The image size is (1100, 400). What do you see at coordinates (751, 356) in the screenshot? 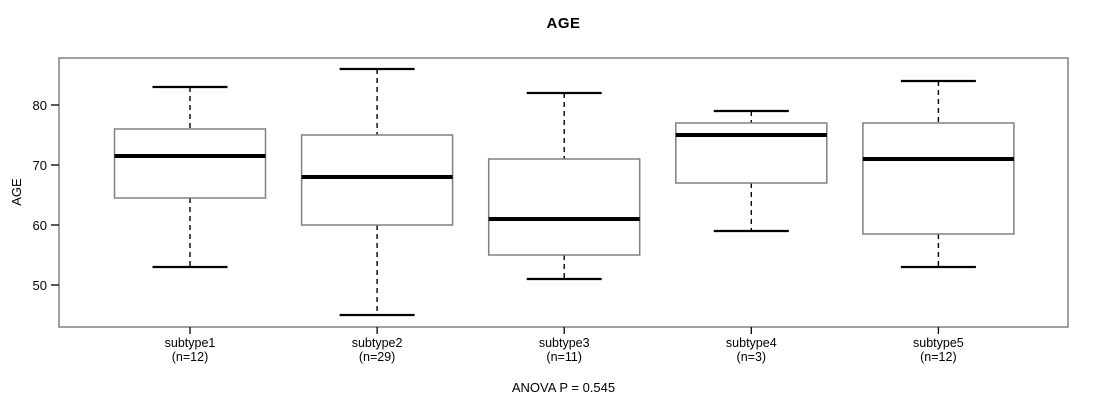
I see `x-label-n: (n=3)` at bounding box center [751, 356].